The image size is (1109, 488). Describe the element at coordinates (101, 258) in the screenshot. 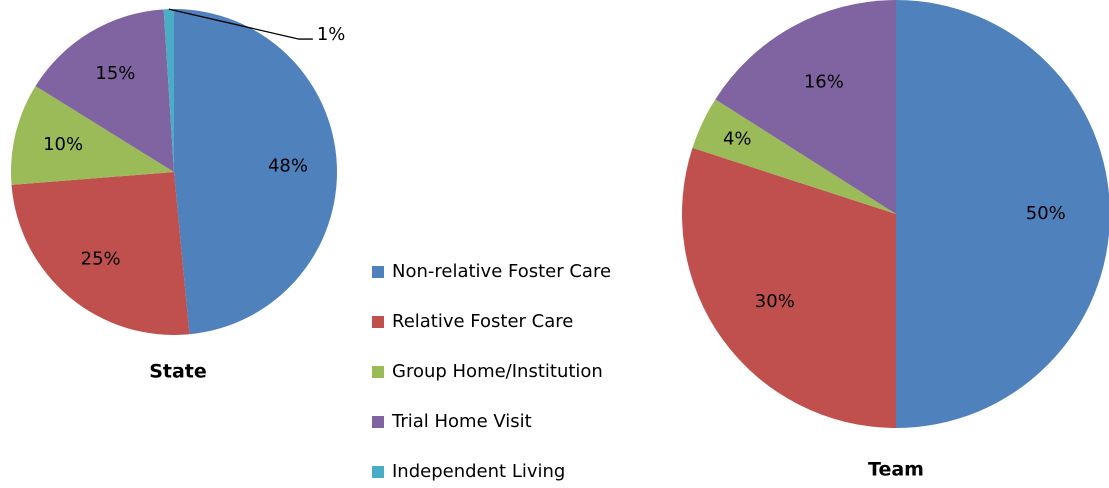

I see `data-label: 25%` at that location.